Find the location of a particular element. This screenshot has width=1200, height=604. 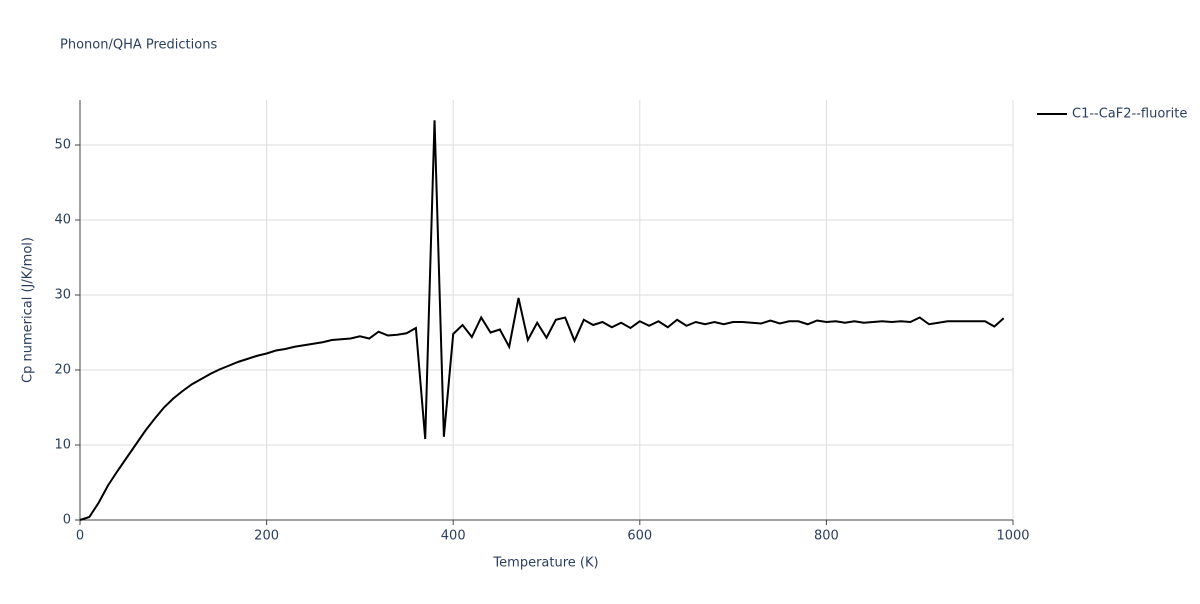

y-tick-label: 20 is located at coordinates (62, 370).